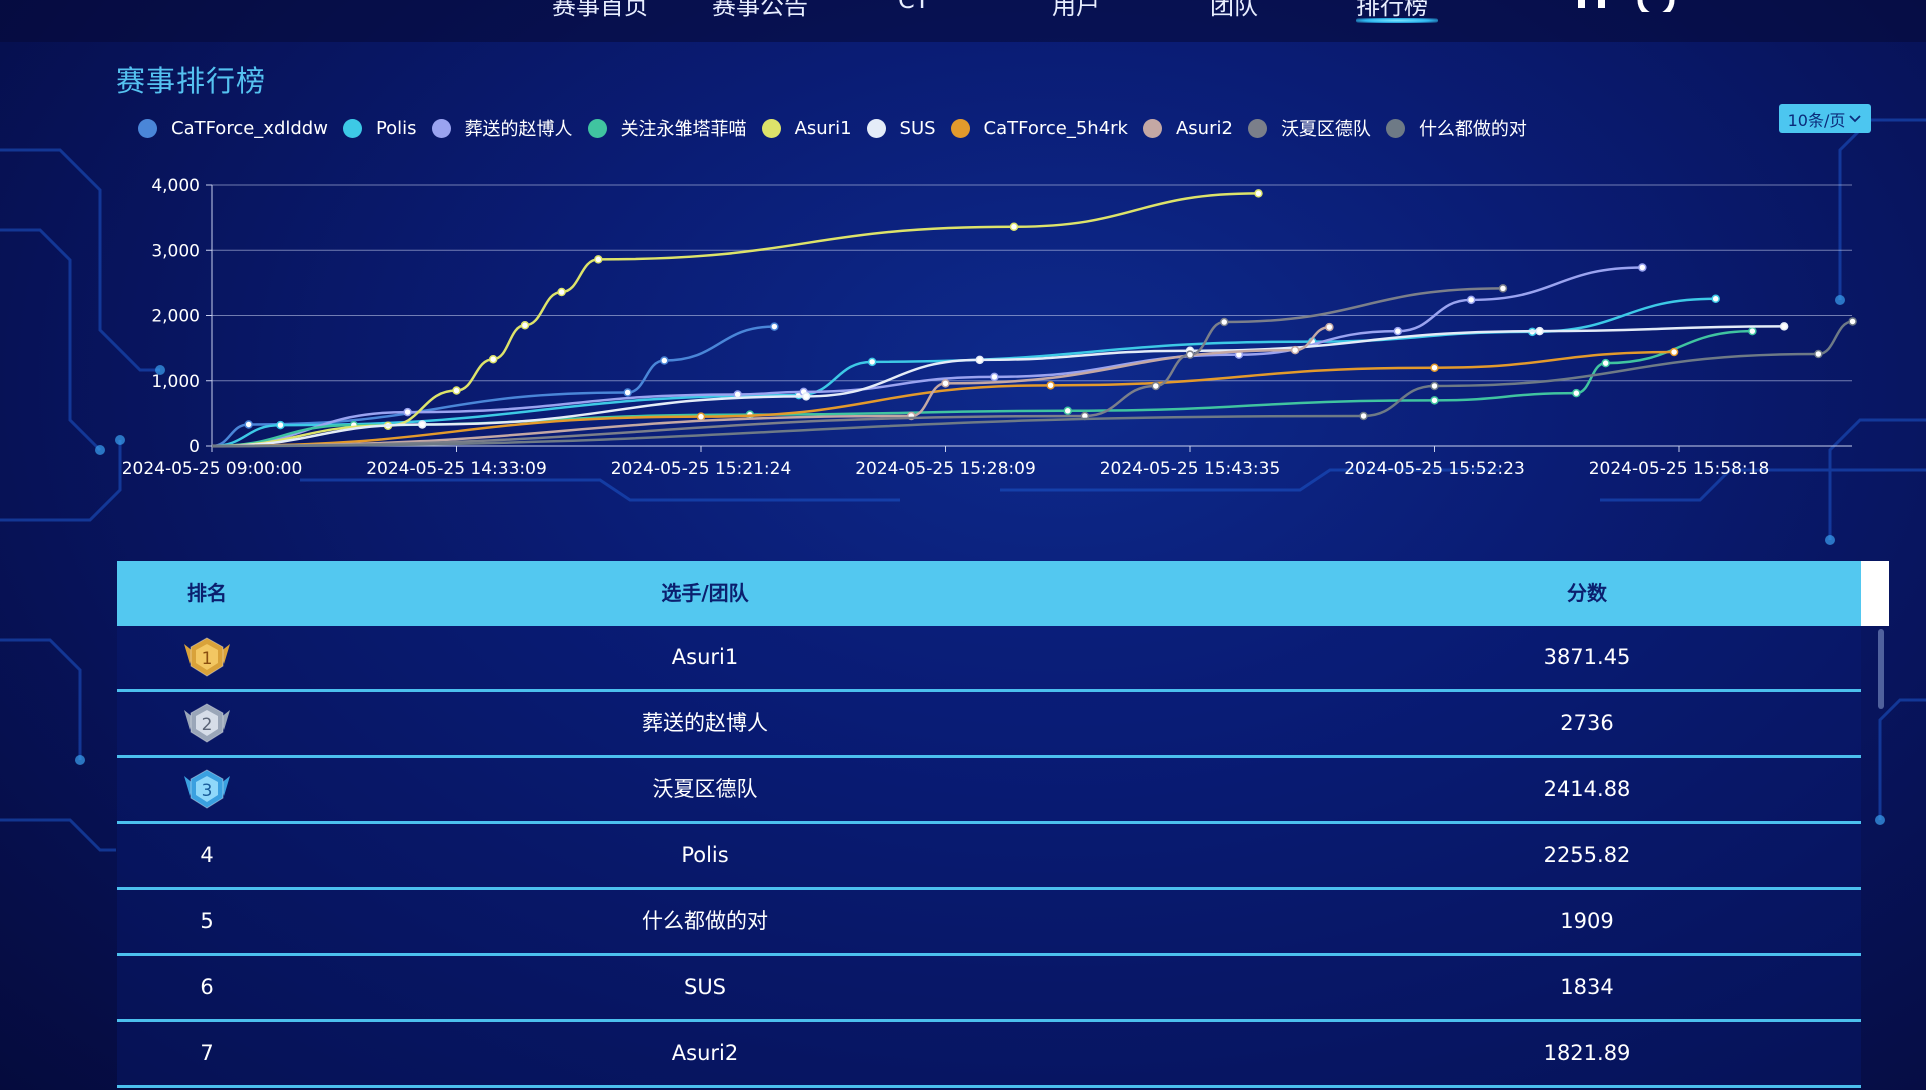 The height and width of the screenshot is (1090, 1926). Describe the element at coordinates (1003, 593) in the screenshot. I see `table-header: 排名 选手/团队 分数` at that location.